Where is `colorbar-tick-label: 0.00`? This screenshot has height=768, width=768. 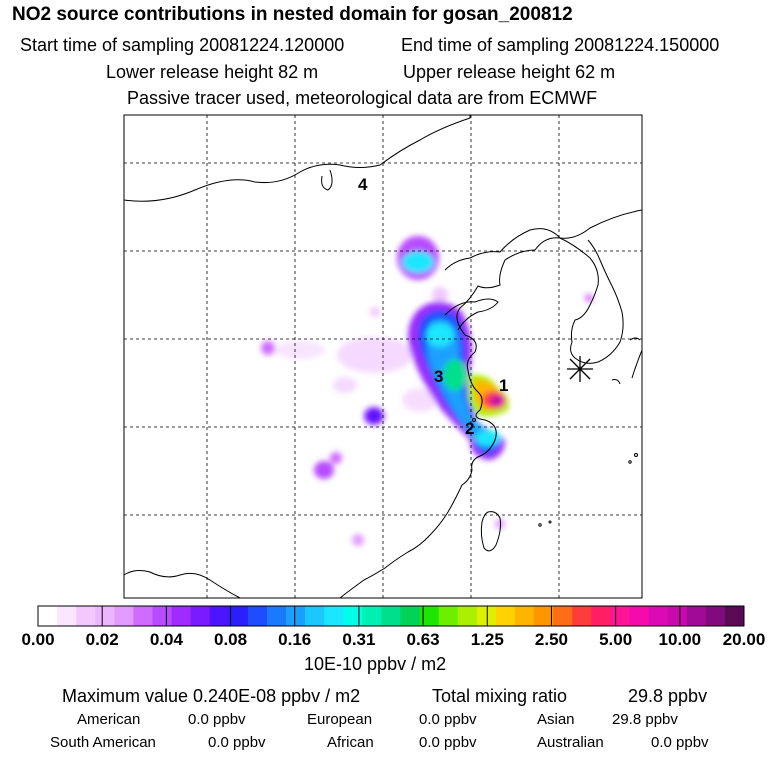
colorbar-tick-label: 0.00 is located at coordinates (38, 639).